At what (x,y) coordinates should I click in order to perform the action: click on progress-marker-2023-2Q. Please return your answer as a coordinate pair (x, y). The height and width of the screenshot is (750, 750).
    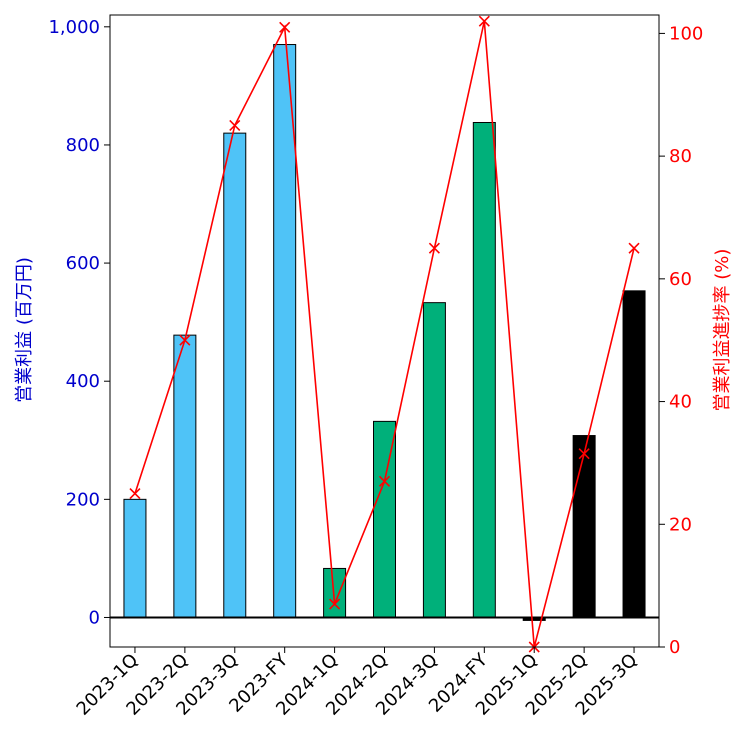
    Looking at the image, I should click on (185, 340).